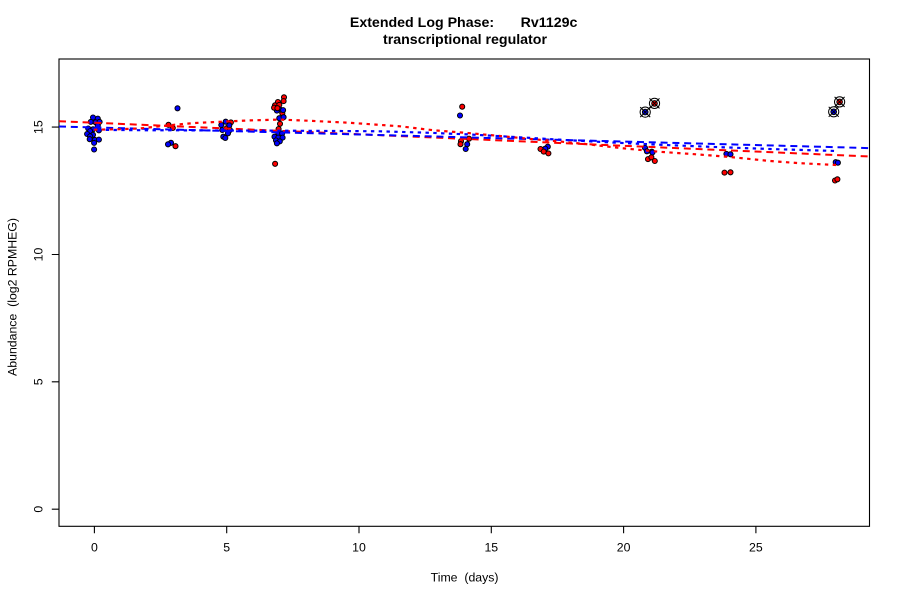 The image size is (900, 600). What do you see at coordinates (624, 548) in the screenshot?
I see `svg-text: 20` at bounding box center [624, 548].